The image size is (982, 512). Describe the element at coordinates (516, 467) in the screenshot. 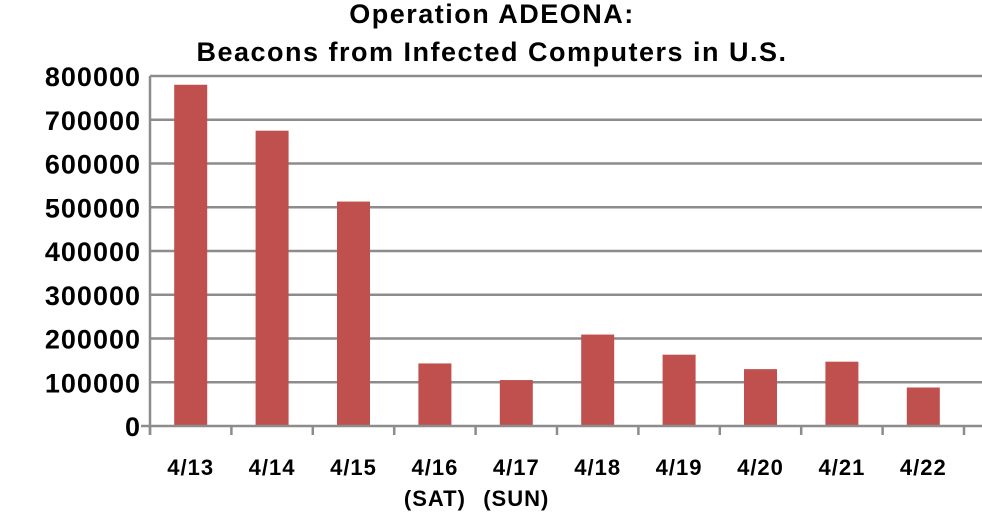

I see `x-tick-label: 4/17` at that location.